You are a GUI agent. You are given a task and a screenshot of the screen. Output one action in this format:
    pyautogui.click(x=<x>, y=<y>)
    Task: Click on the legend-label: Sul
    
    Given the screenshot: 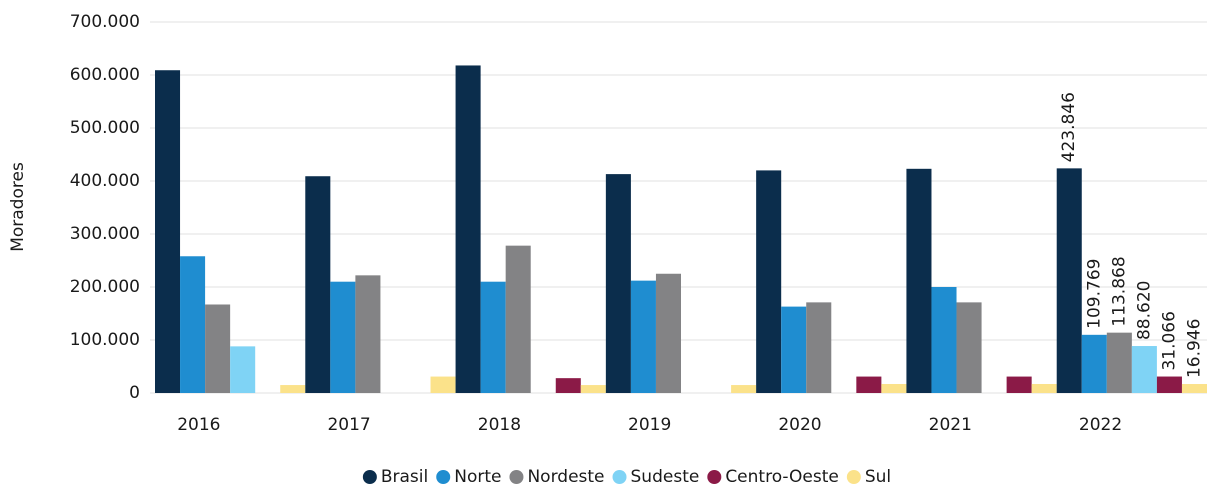 What is the action you would take?
    pyautogui.click(x=878, y=476)
    